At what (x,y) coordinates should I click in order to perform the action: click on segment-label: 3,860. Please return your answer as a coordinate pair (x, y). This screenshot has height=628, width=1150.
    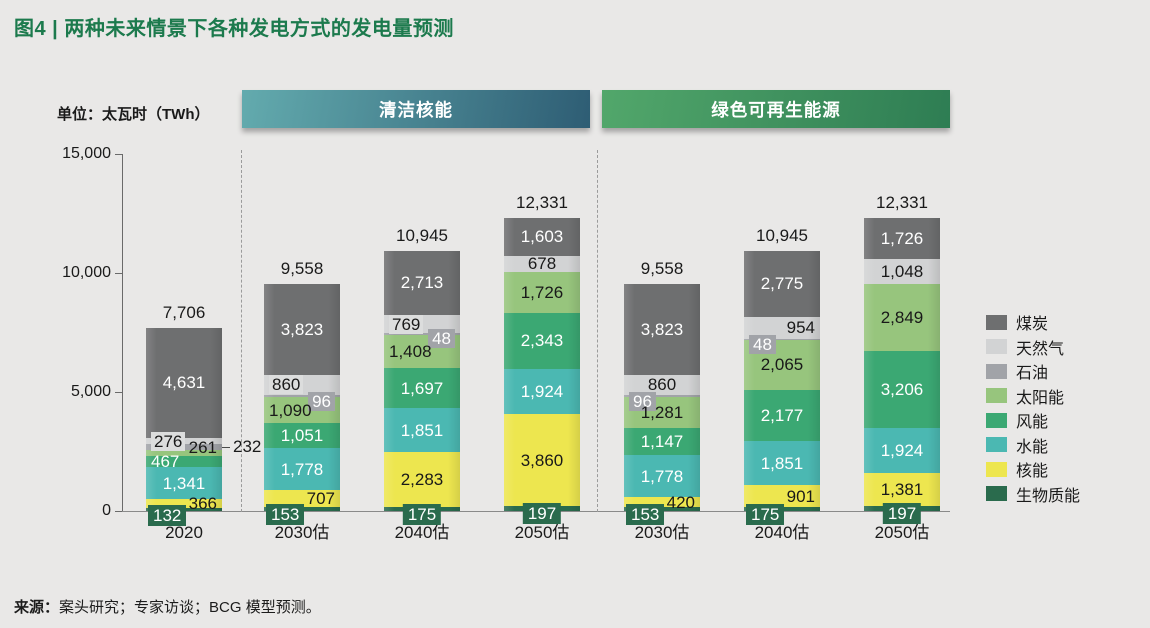
    Looking at the image, I should click on (542, 460).